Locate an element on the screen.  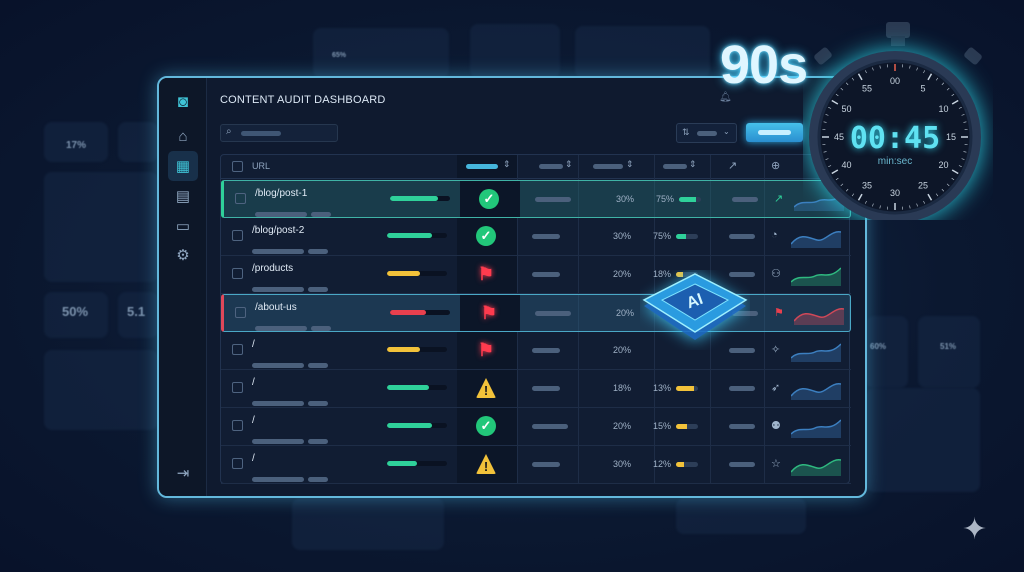
grid-icon: ▦ is located at coordinates (183, 166).